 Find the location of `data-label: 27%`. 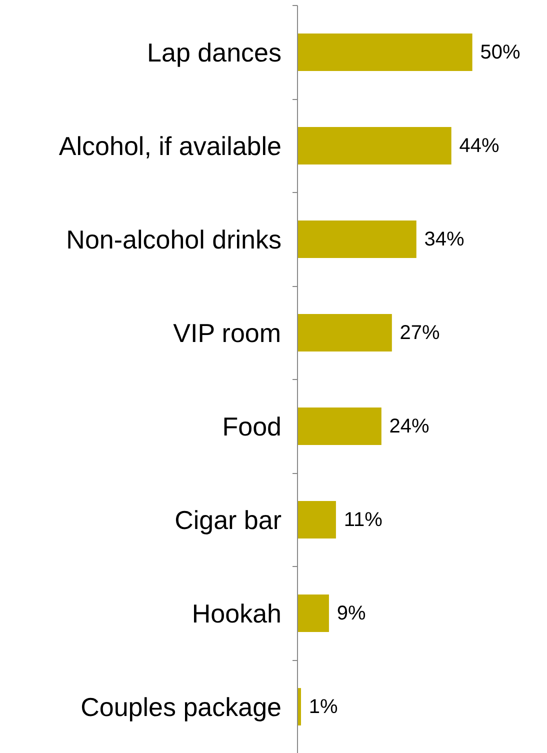

data-label: 27% is located at coordinates (420, 333).